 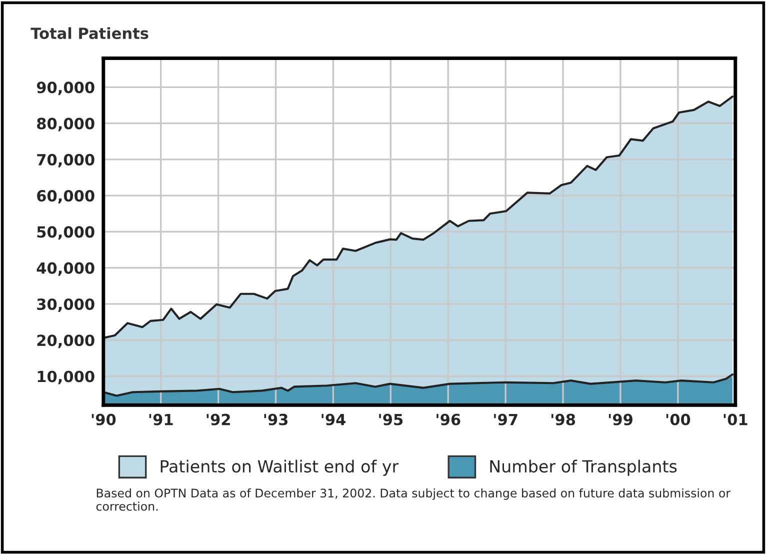 I want to click on y-tick-label: 30,000, so click(x=65, y=305).